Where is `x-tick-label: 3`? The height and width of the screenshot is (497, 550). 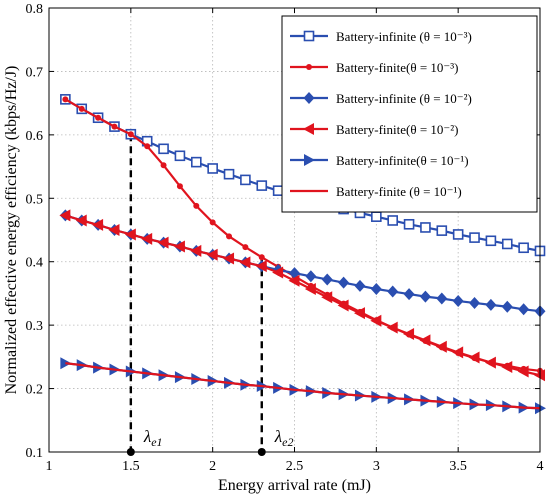
x-tick-label: 3 is located at coordinates (376, 466).